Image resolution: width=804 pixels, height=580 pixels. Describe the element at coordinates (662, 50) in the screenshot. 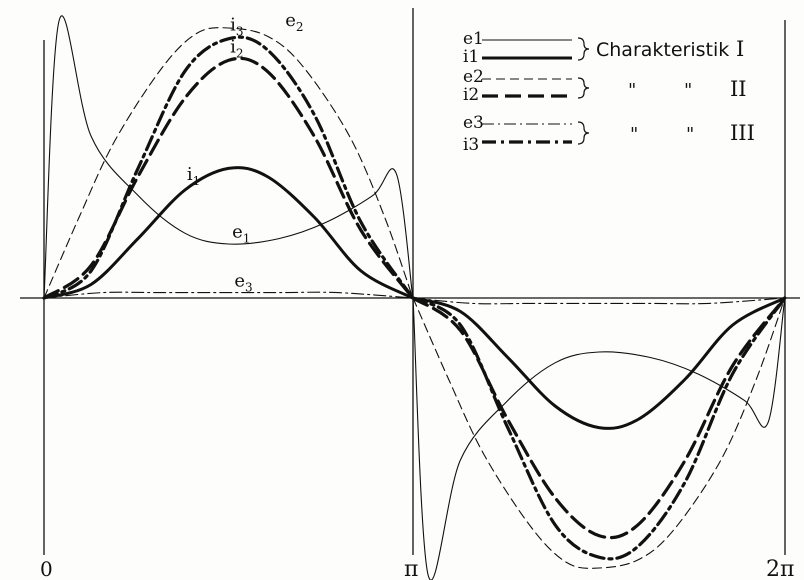

I see `legend-label-1: Charakteristik` at that location.